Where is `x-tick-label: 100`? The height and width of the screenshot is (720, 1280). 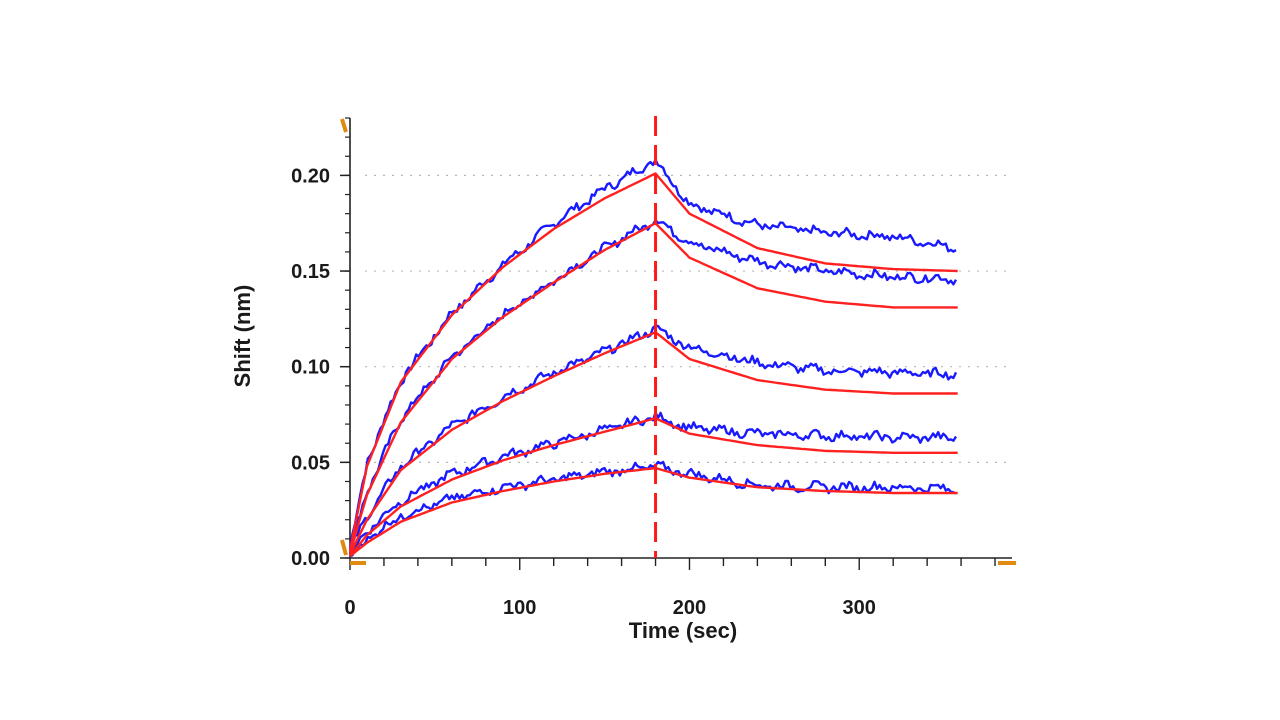 x-tick-label: 100 is located at coordinates (519, 608).